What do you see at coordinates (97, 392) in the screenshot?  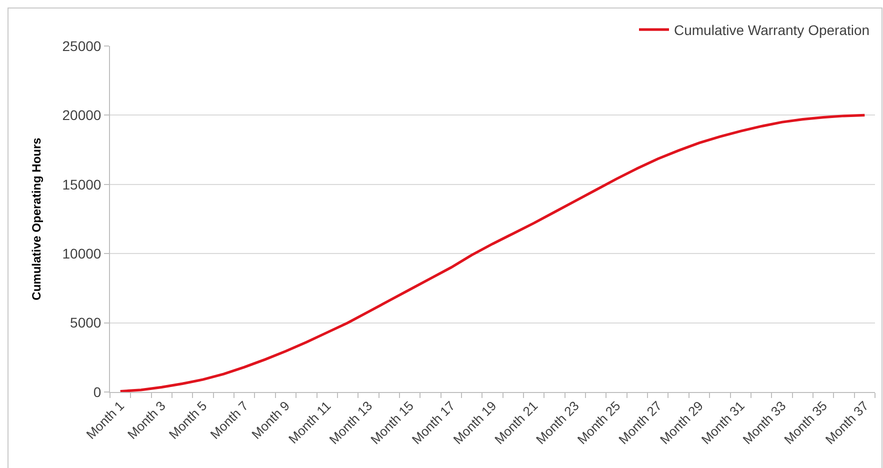 I see `y-tick-label: 0` at bounding box center [97, 392].